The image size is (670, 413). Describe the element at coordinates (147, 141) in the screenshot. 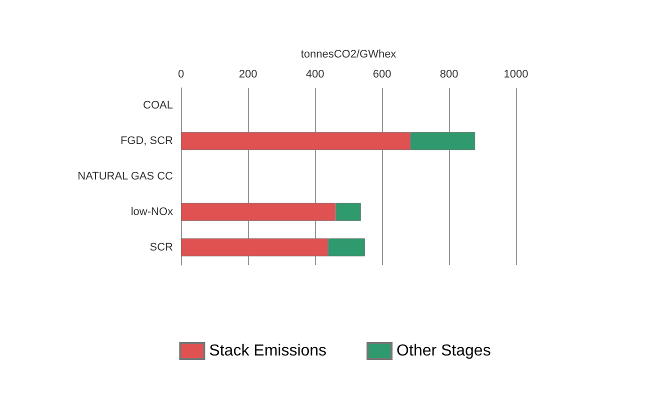

I see `y-tick-label: FGD, SCR` at that location.